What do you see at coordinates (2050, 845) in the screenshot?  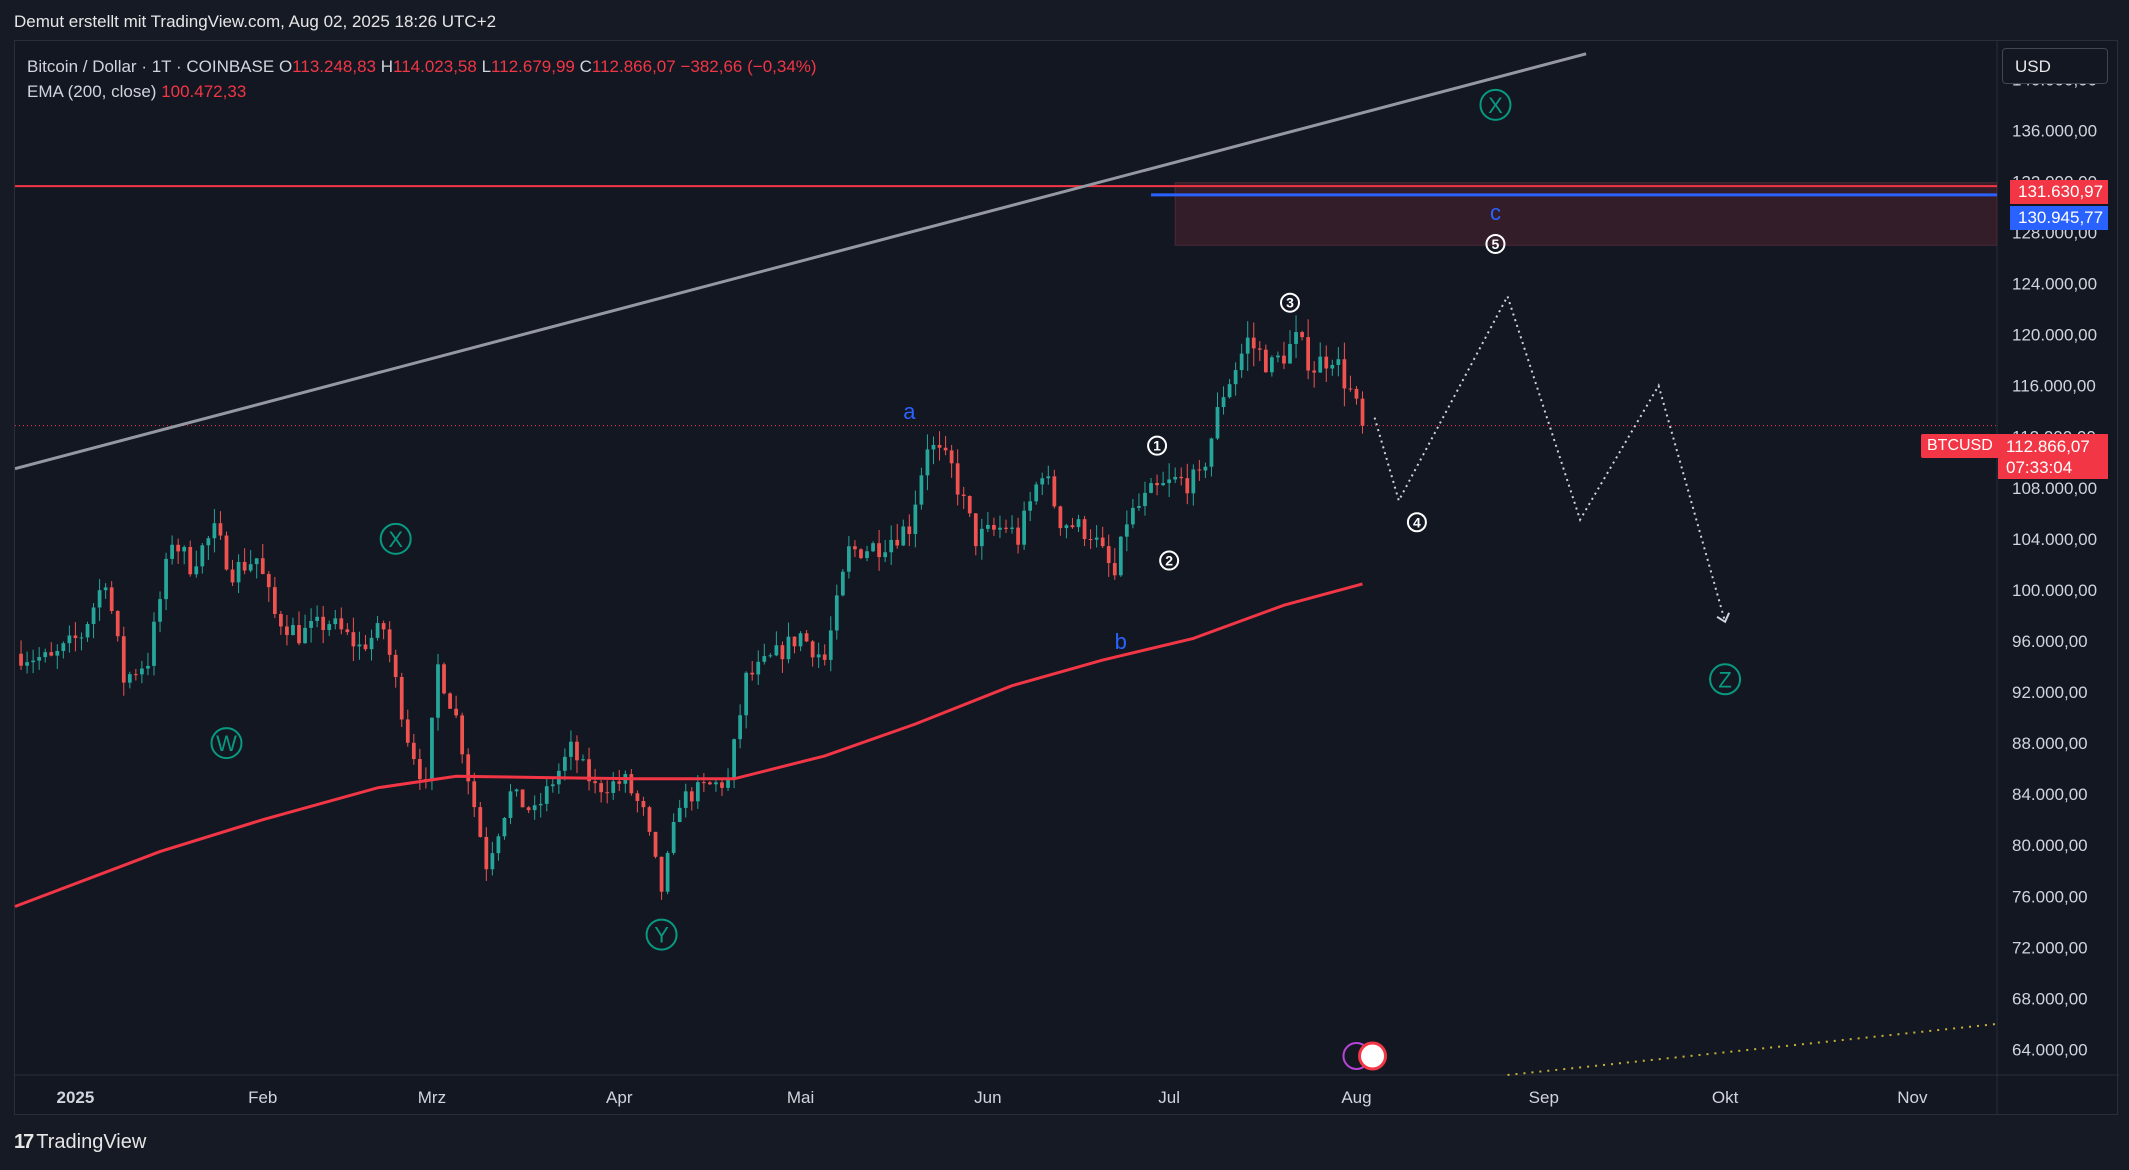 I see `y-tick-label: 80.000,00` at bounding box center [2050, 845].